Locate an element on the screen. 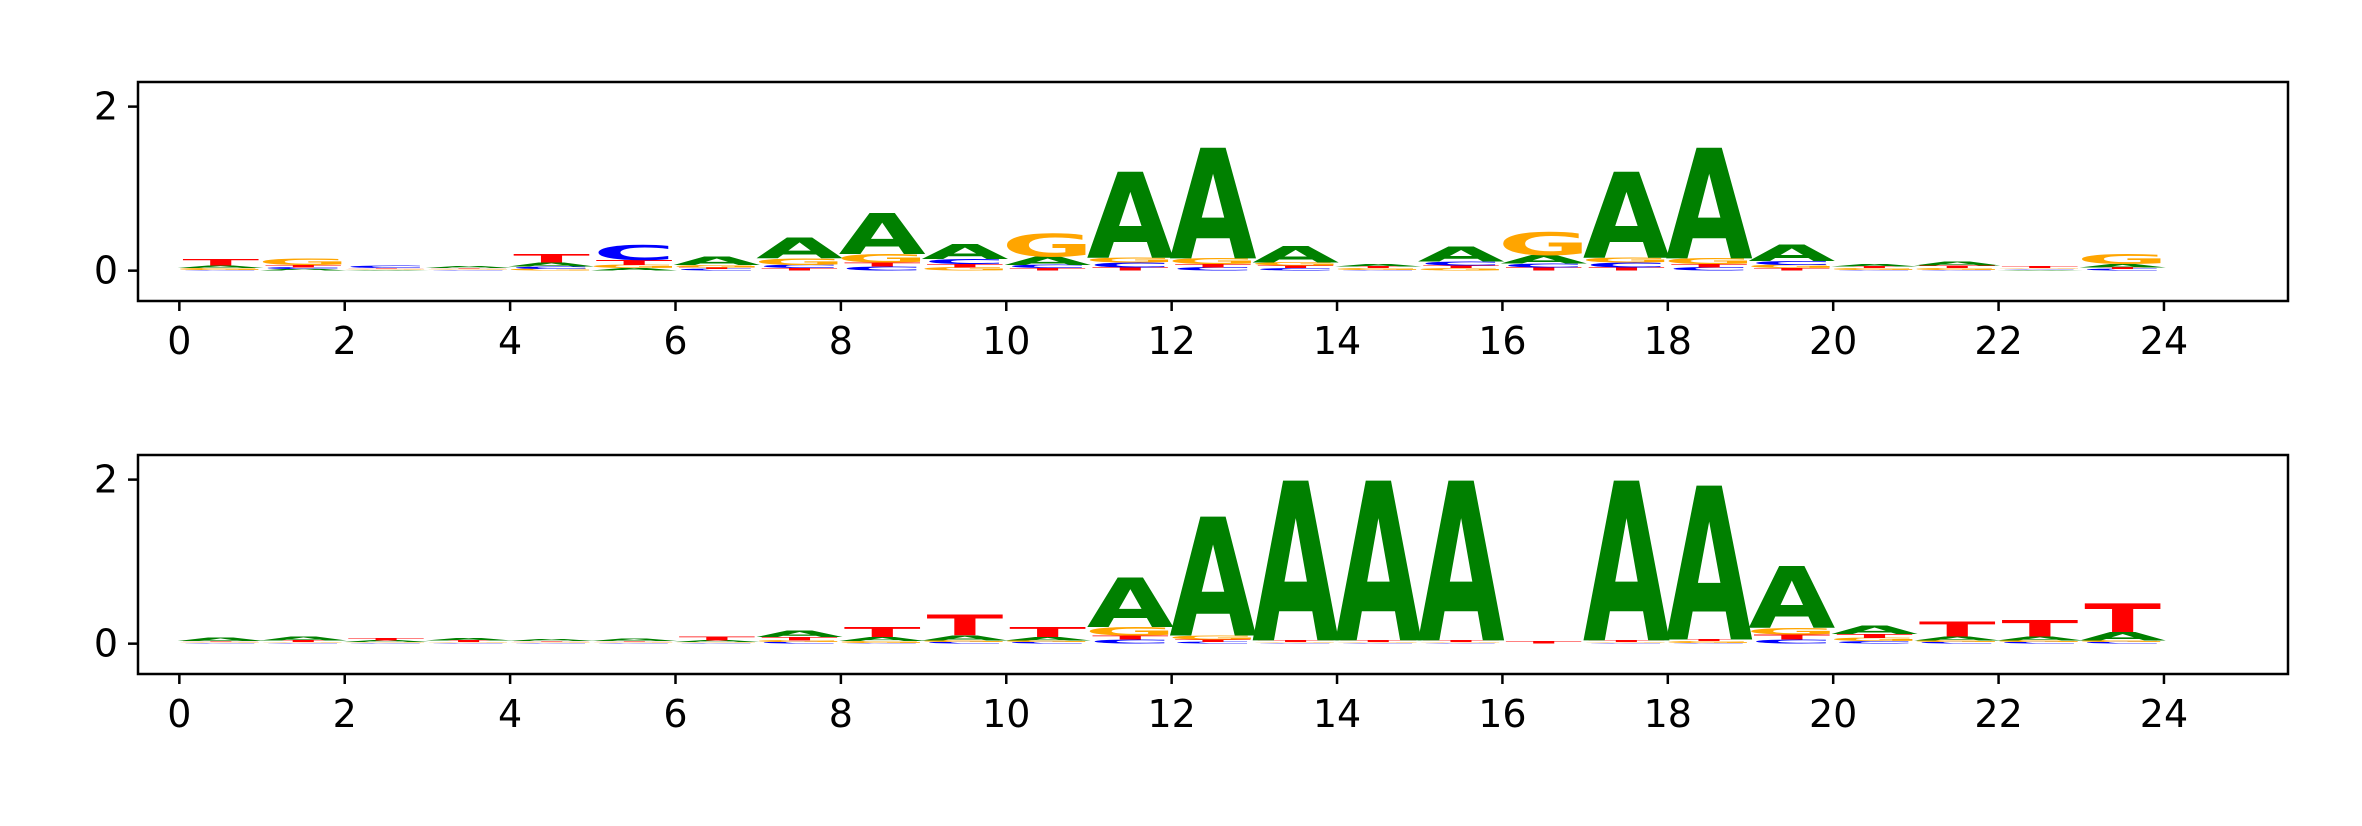  logo-letter-T-pos-5: T is located at coordinates (634, 641).